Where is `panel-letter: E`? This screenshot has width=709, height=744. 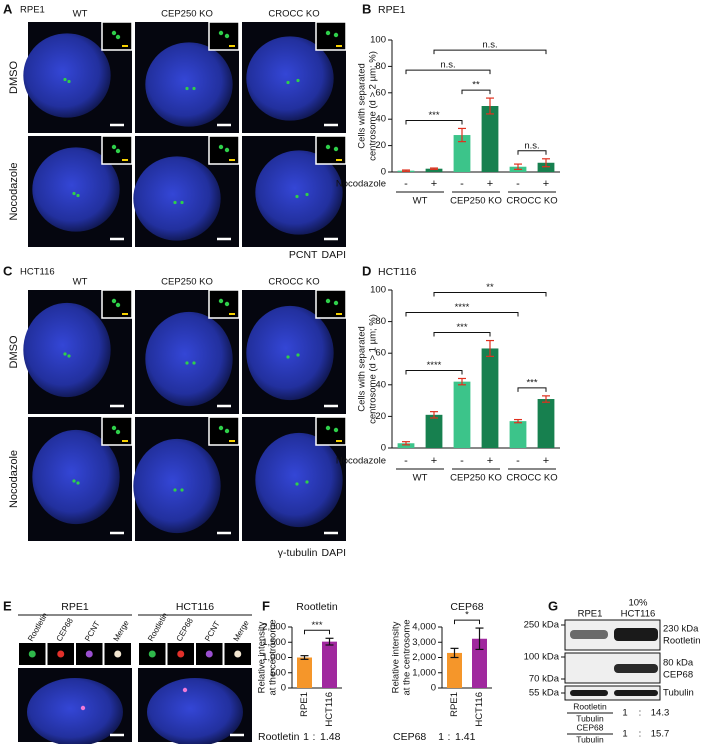 panel-letter: E is located at coordinates (7, 605).